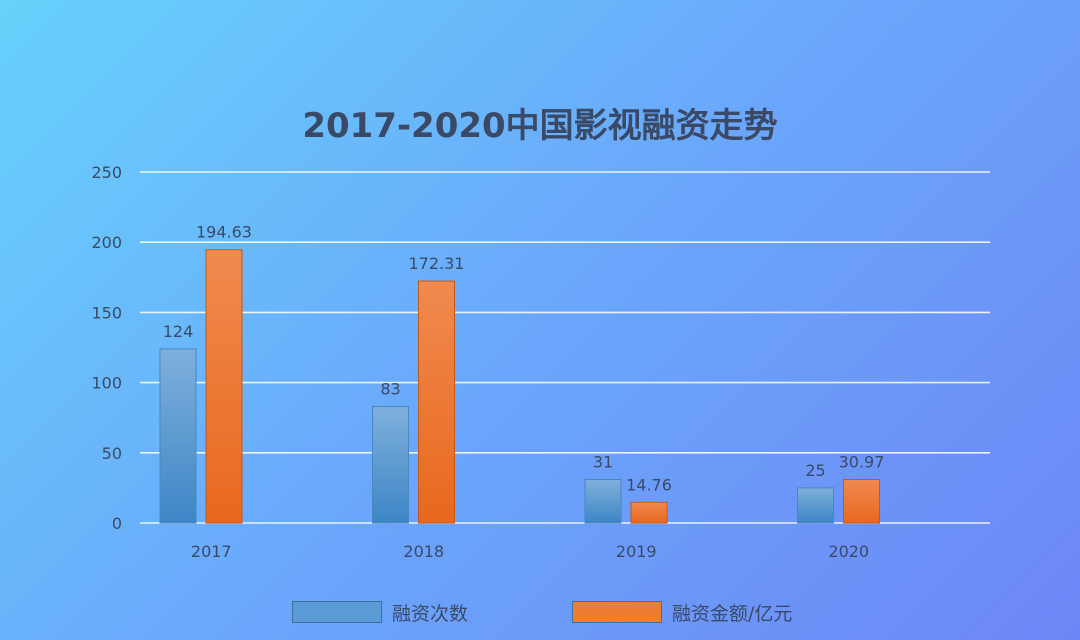 This screenshot has height=640, width=1080. I want to click on x-tick-label: 2017, so click(211, 551).